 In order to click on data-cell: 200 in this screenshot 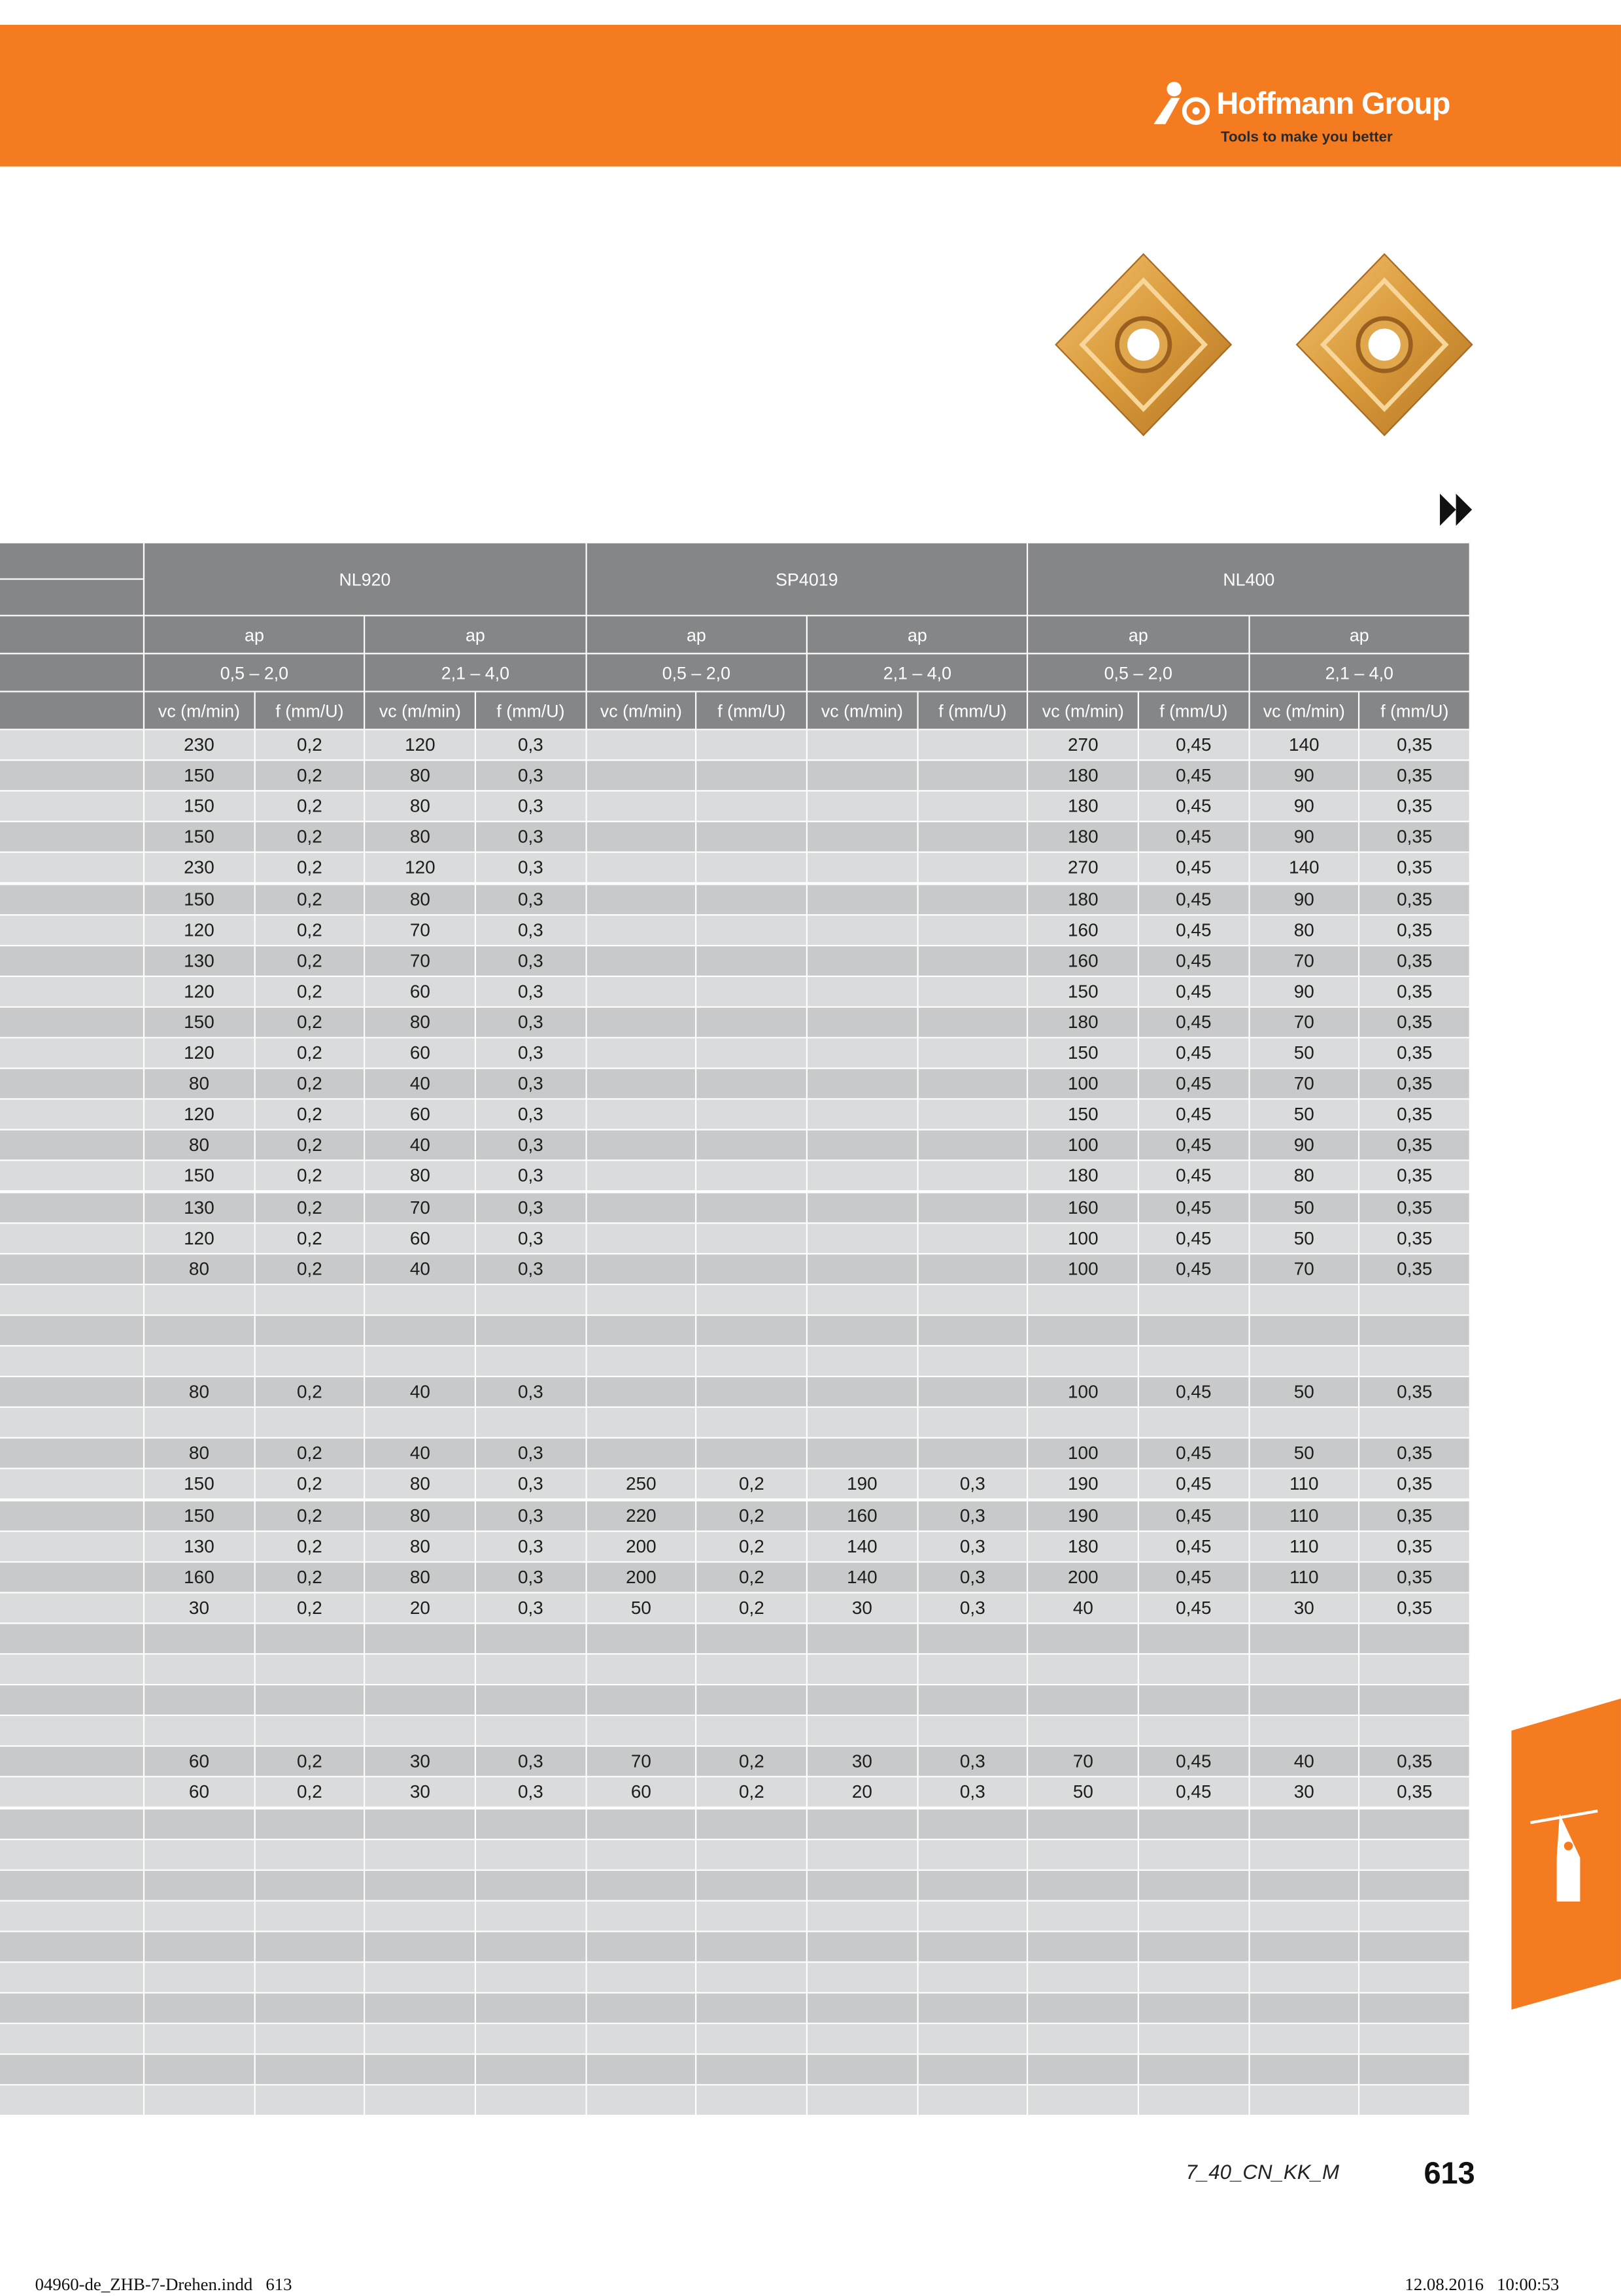, I will do `click(642, 1546)`.